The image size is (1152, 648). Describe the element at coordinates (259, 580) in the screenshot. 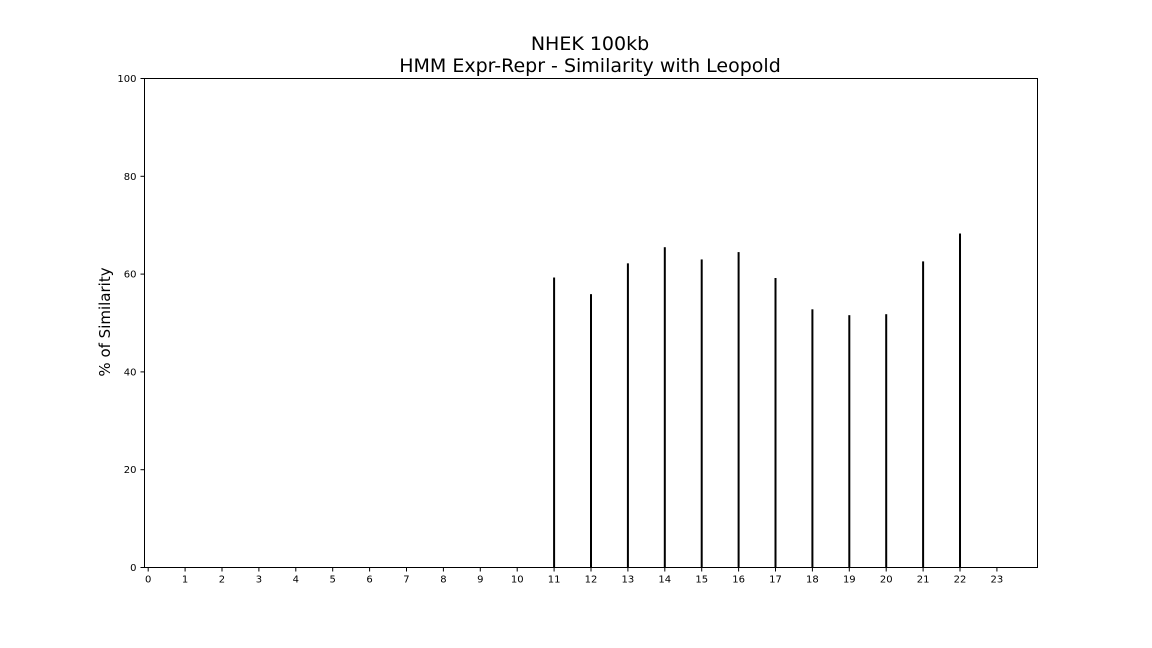

I see `x-tick-label: 3` at that location.